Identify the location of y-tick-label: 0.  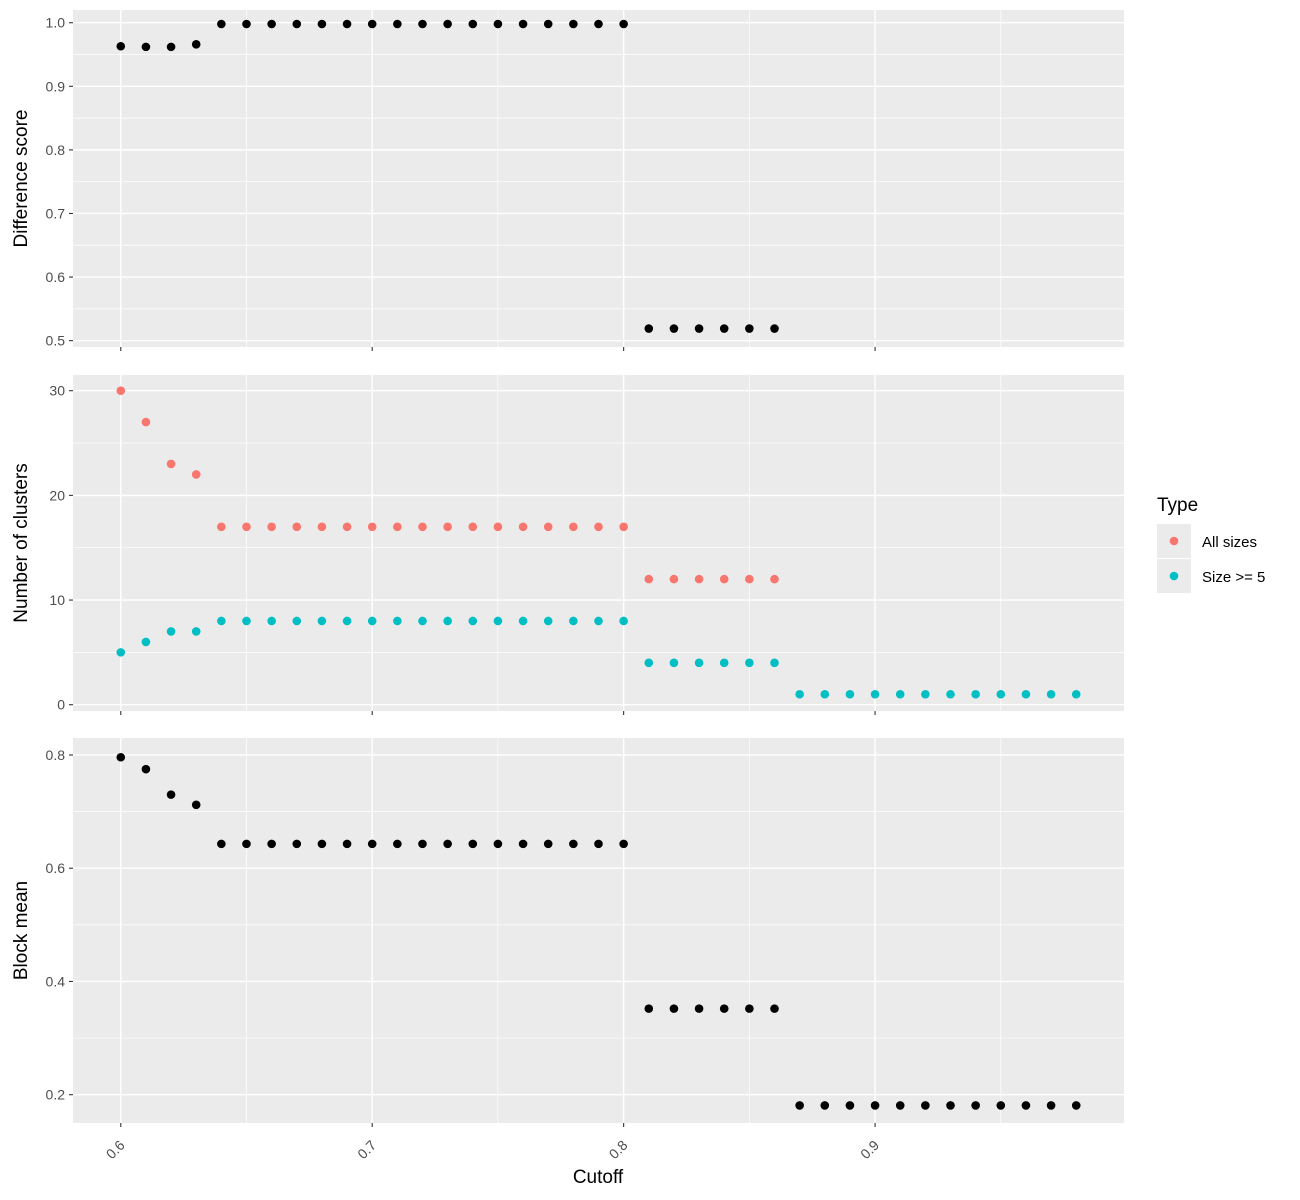
(61, 705).